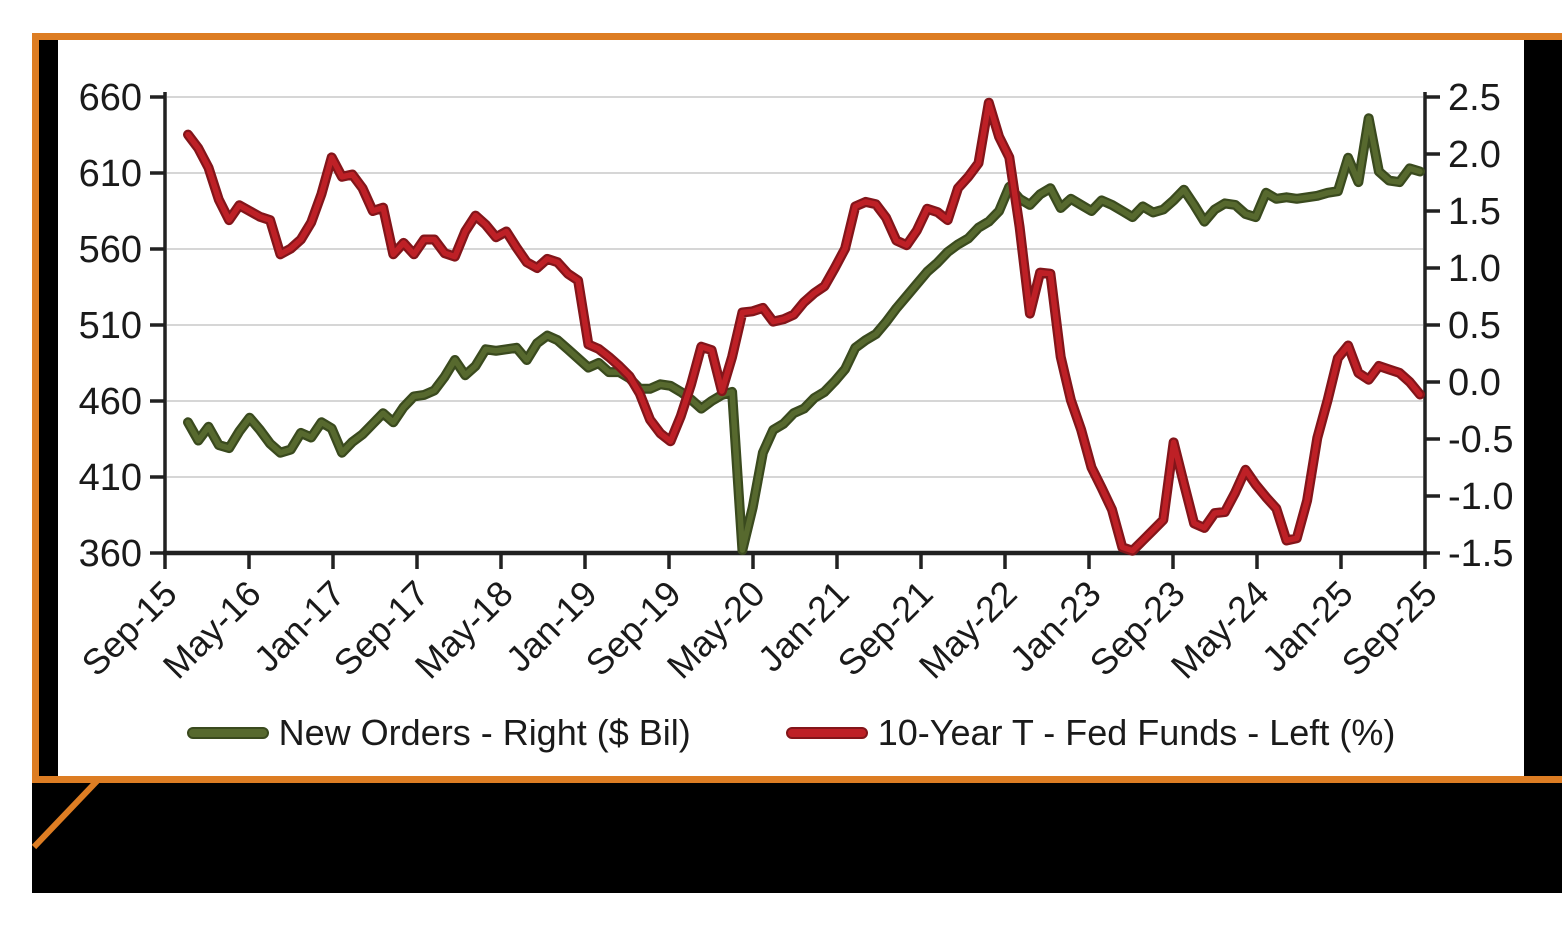 The width and height of the screenshot is (1565, 926). What do you see at coordinates (1480, 554) in the screenshot?
I see `svg-text: -1.5` at bounding box center [1480, 554].